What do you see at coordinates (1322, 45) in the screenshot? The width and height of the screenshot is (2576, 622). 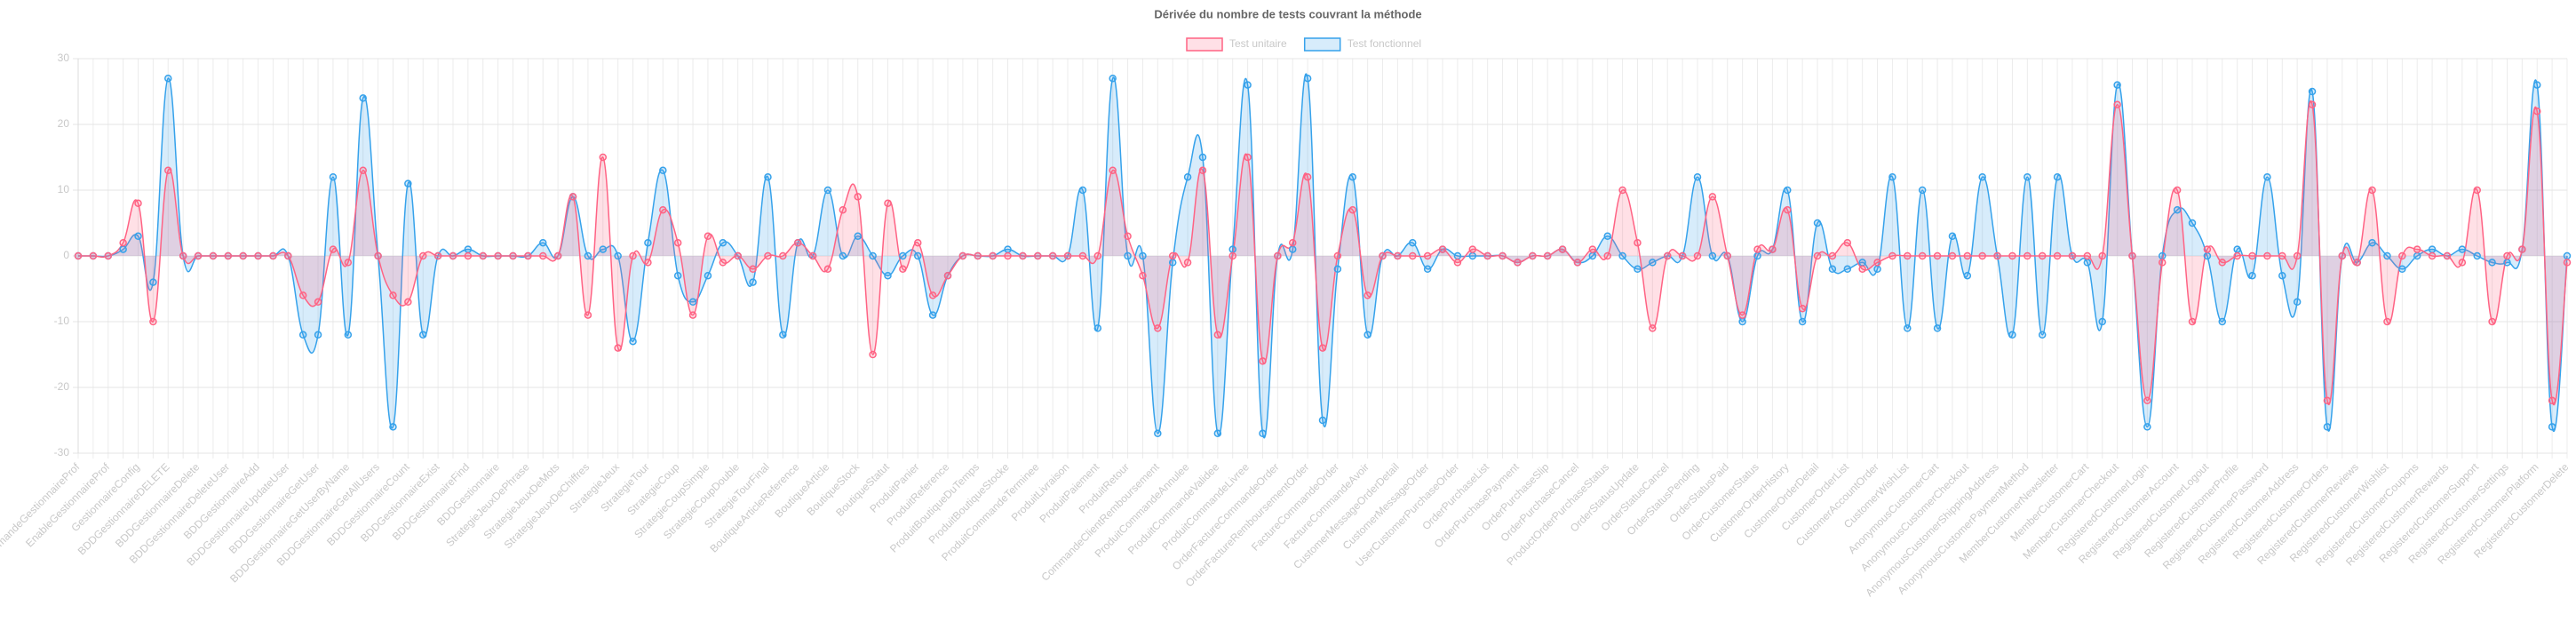 I see `legend-swatch` at bounding box center [1322, 45].